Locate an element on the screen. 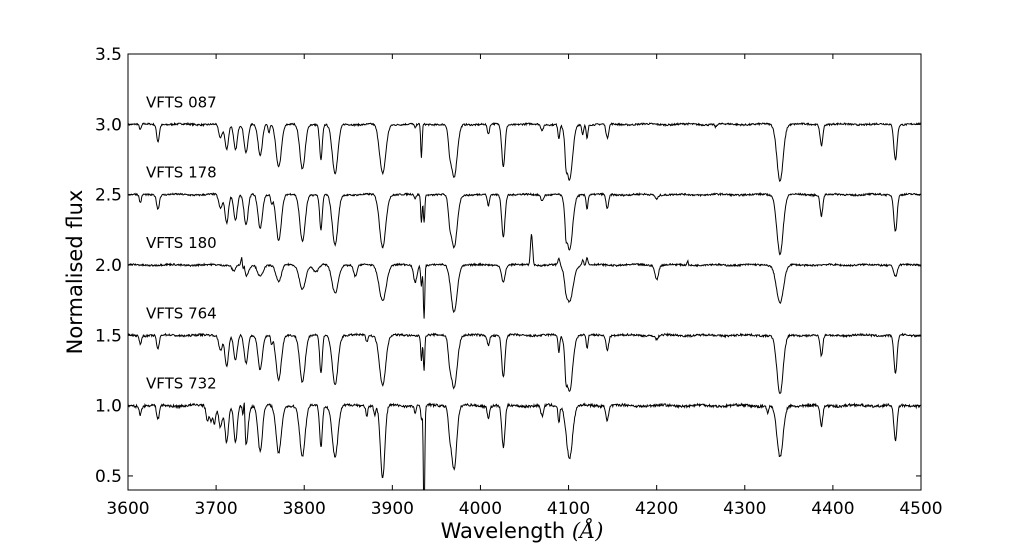 The width and height of the screenshot is (1024, 546). y-axis-label: Normalised flux is located at coordinates (75, 272).